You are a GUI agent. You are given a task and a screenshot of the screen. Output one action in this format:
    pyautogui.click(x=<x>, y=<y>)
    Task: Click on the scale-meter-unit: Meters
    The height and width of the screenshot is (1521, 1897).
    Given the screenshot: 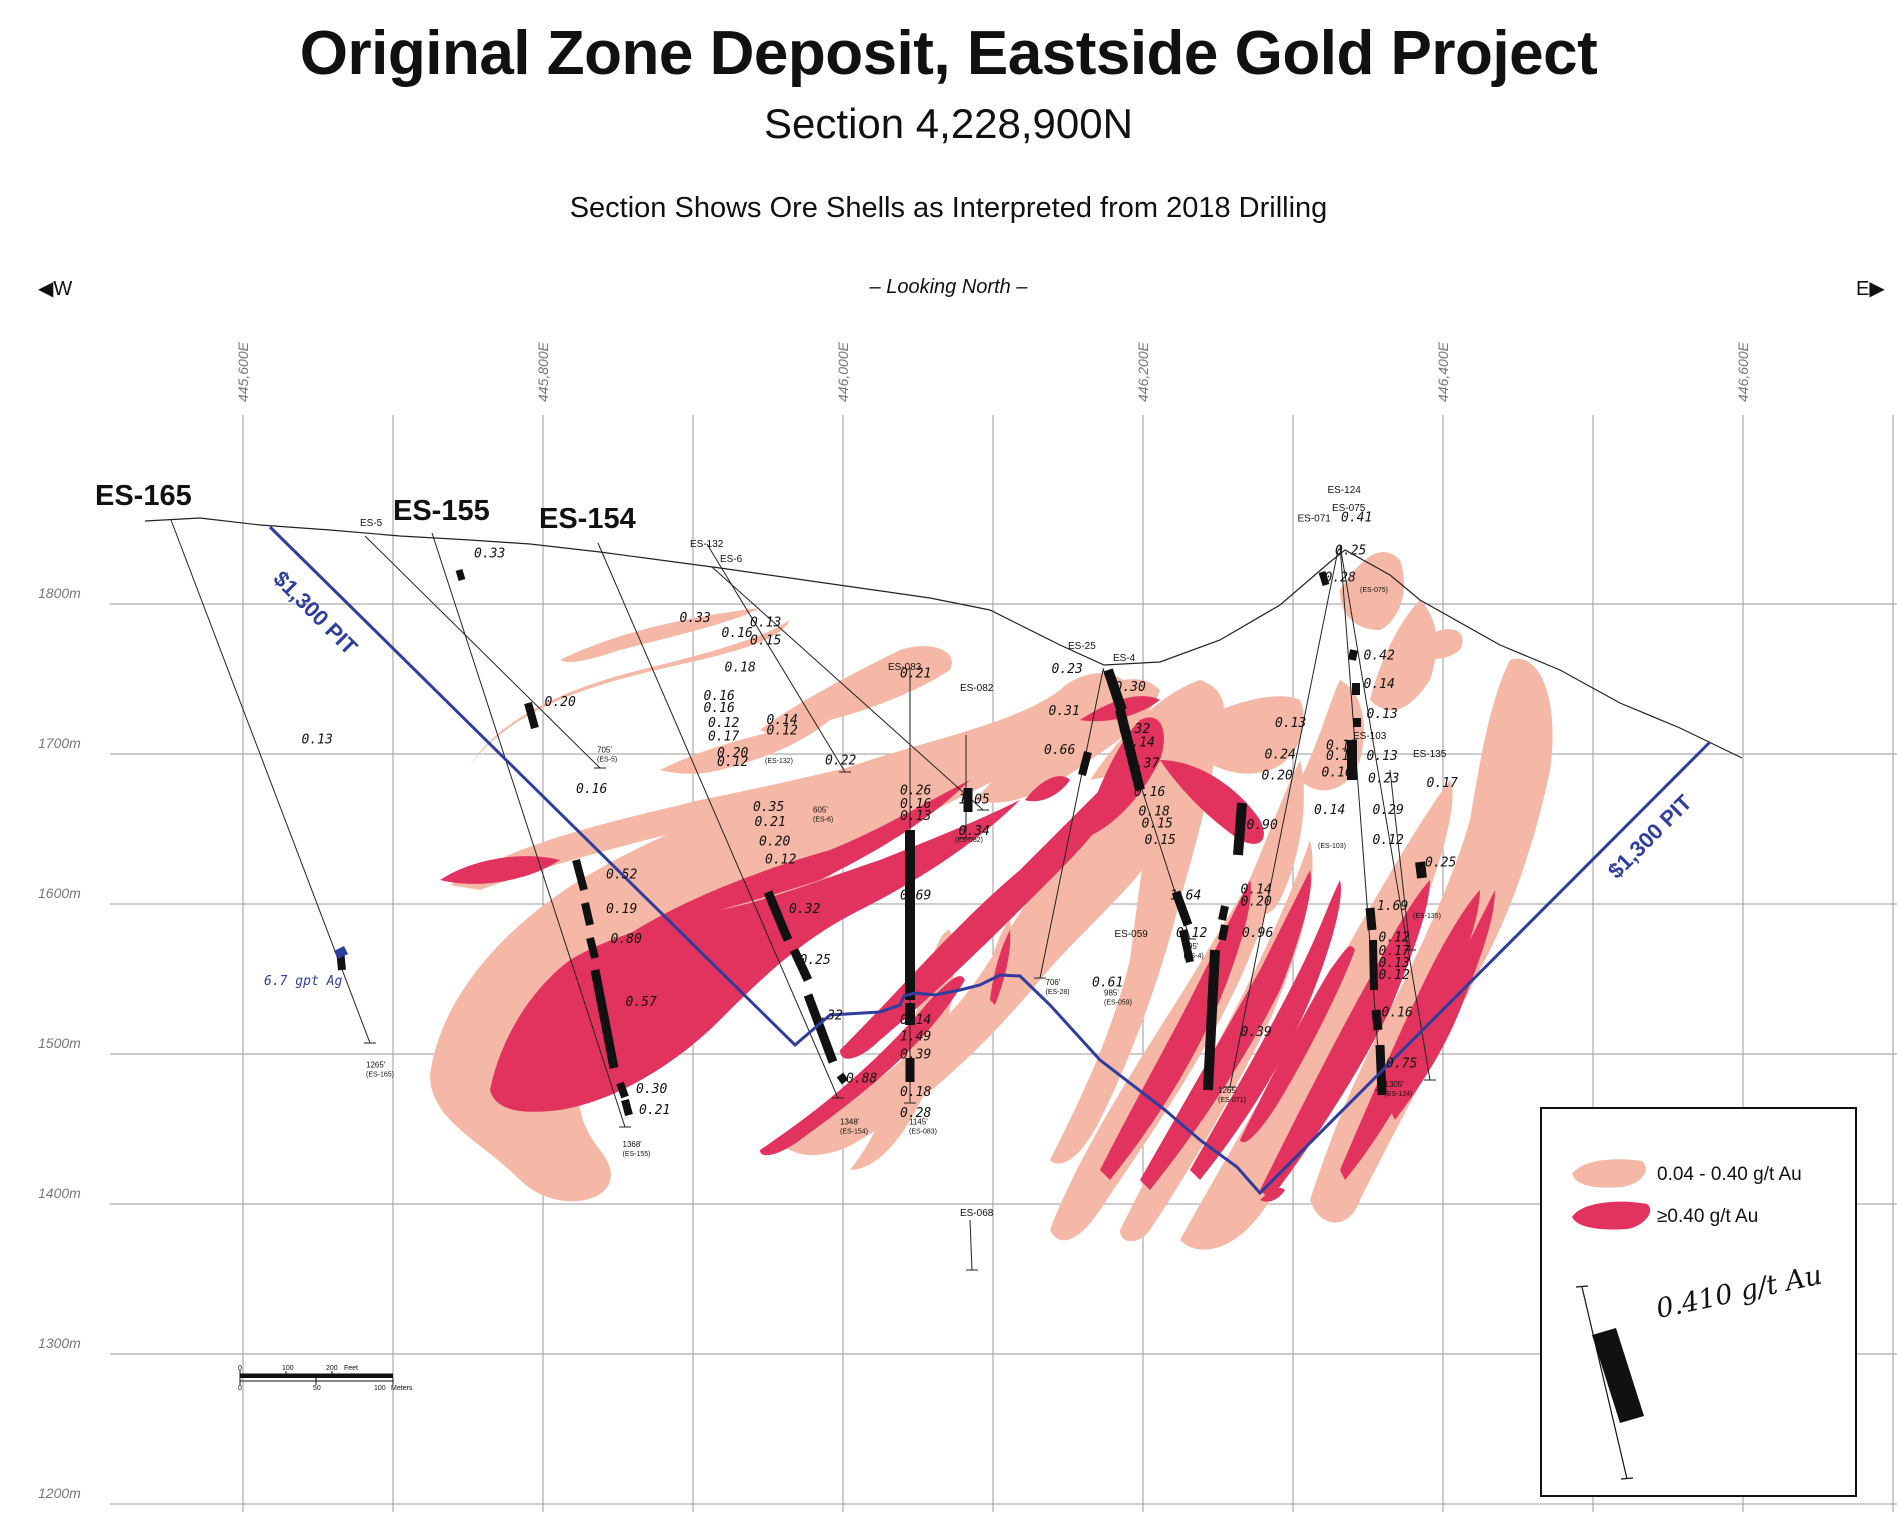 What is the action you would take?
    pyautogui.click(x=402, y=1388)
    